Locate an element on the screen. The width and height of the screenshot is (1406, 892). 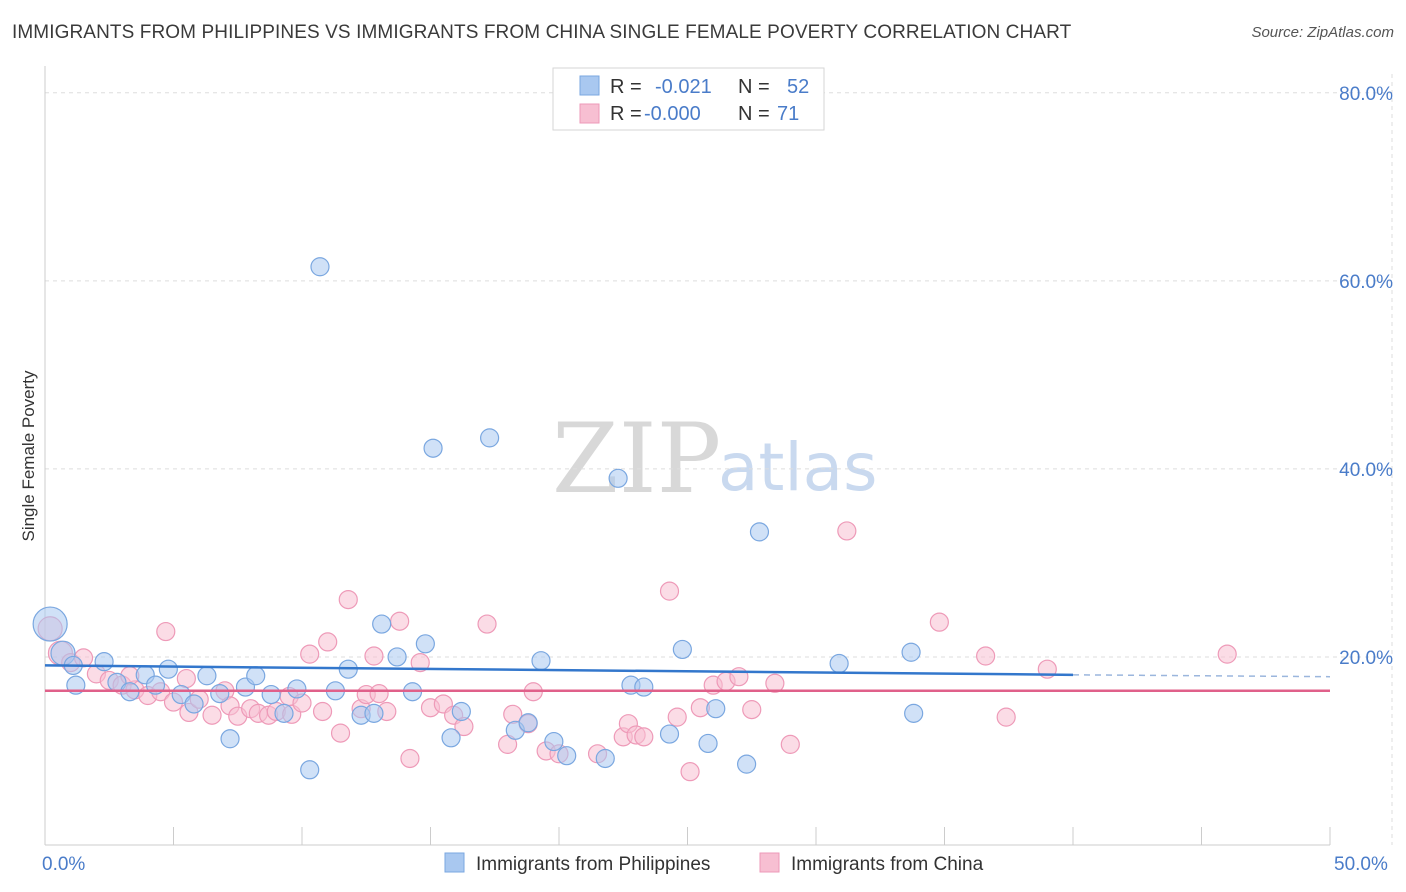
legend-r-label-china: R = is located at coordinates (626, 114).